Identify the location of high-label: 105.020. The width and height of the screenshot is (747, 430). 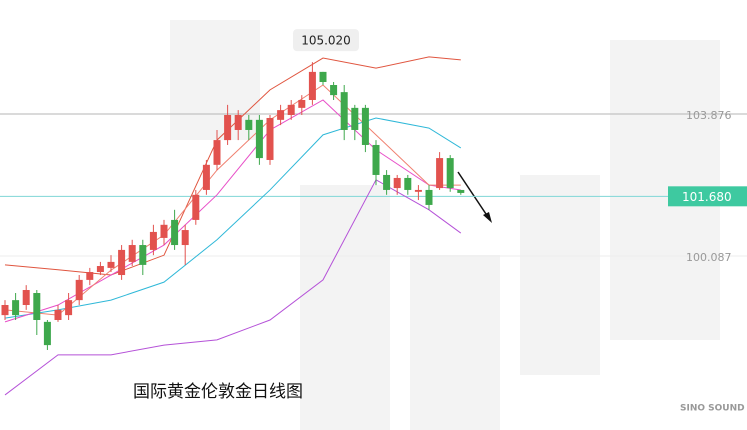
(326, 41).